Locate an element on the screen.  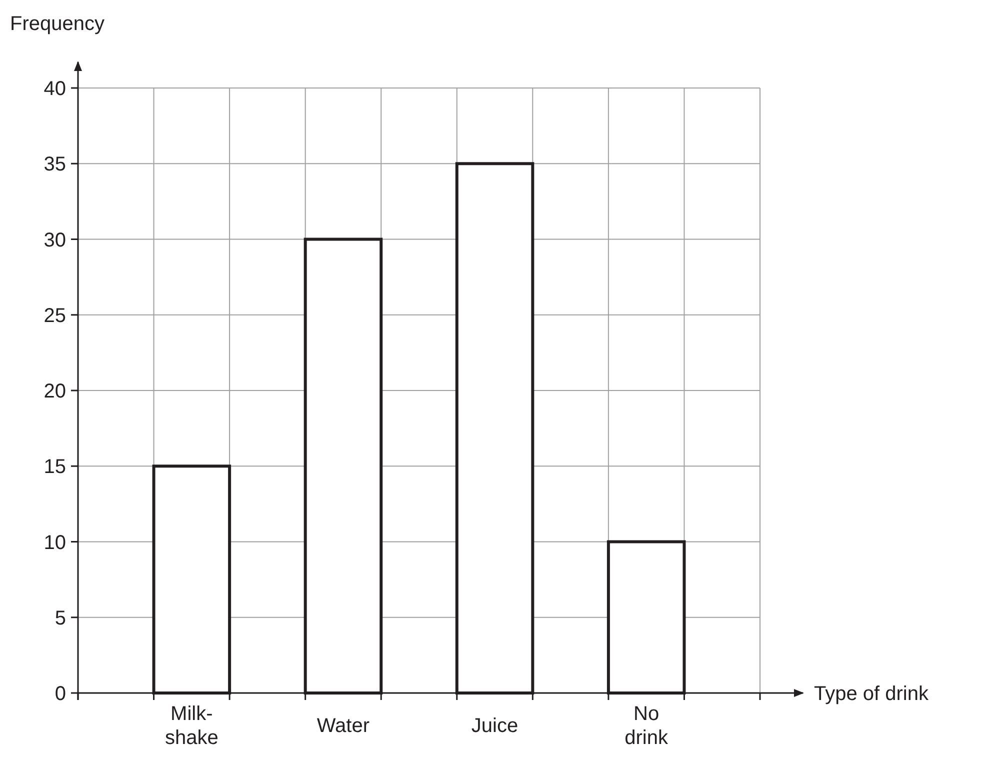
y-axis-title: Frequency is located at coordinates (57, 24).